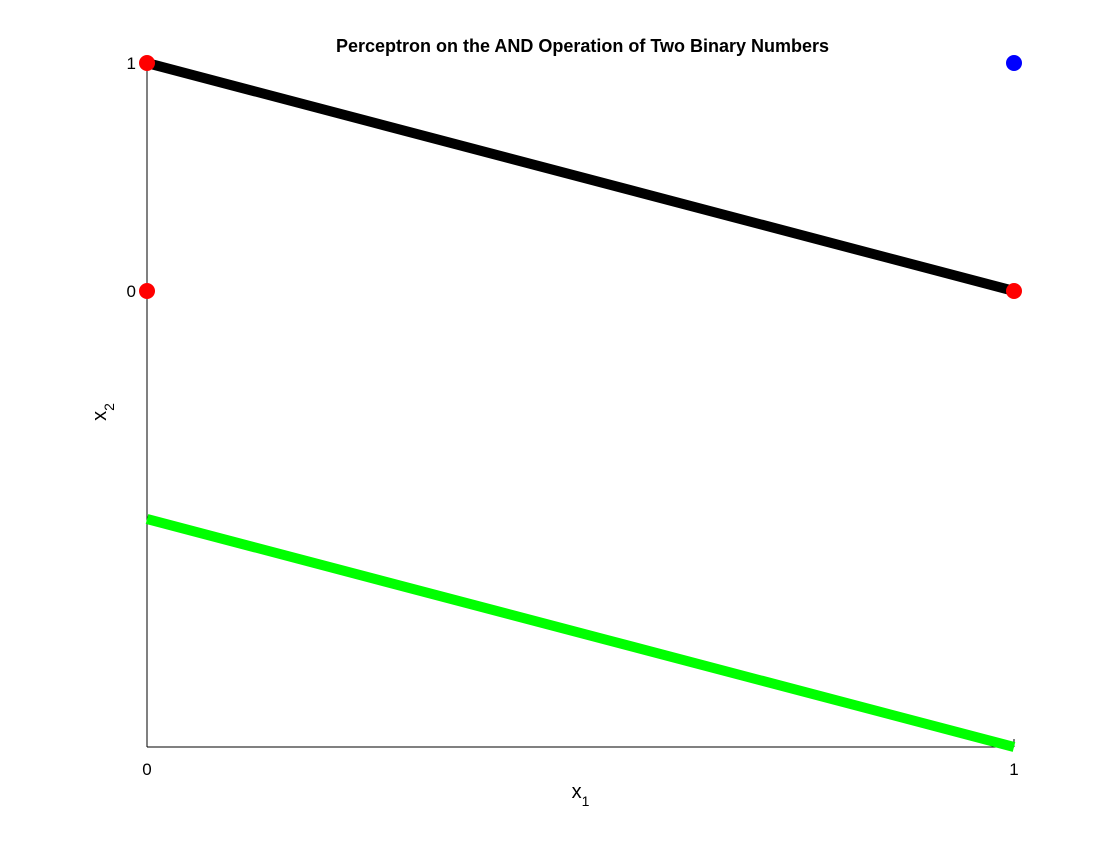 The image size is (1120, 845). I want to click on x-axis-label: x1, so click(581, 795).